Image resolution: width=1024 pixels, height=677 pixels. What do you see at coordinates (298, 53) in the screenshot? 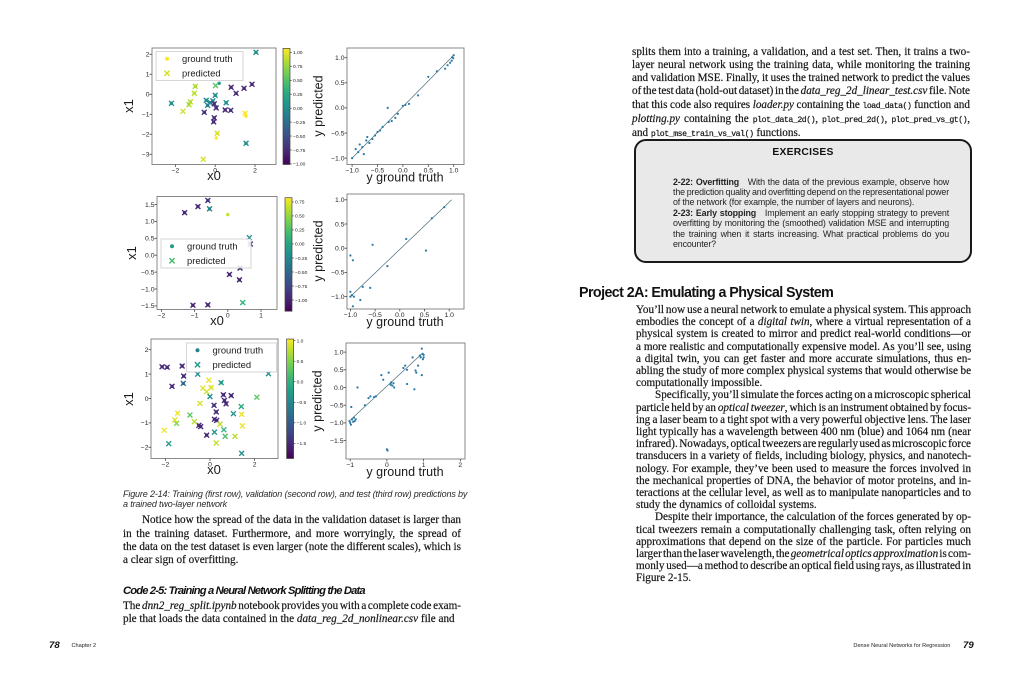
I see `svg-text: 1.00` at bounding box center [298, 53].